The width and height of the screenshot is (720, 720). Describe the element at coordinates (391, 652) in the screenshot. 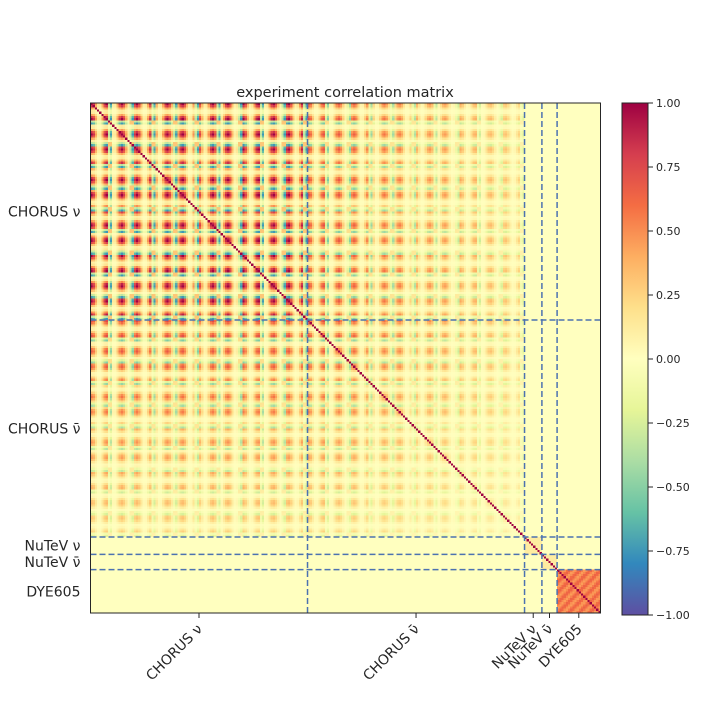

I see `x-tick-label: CHORUS ν̄` at that location.